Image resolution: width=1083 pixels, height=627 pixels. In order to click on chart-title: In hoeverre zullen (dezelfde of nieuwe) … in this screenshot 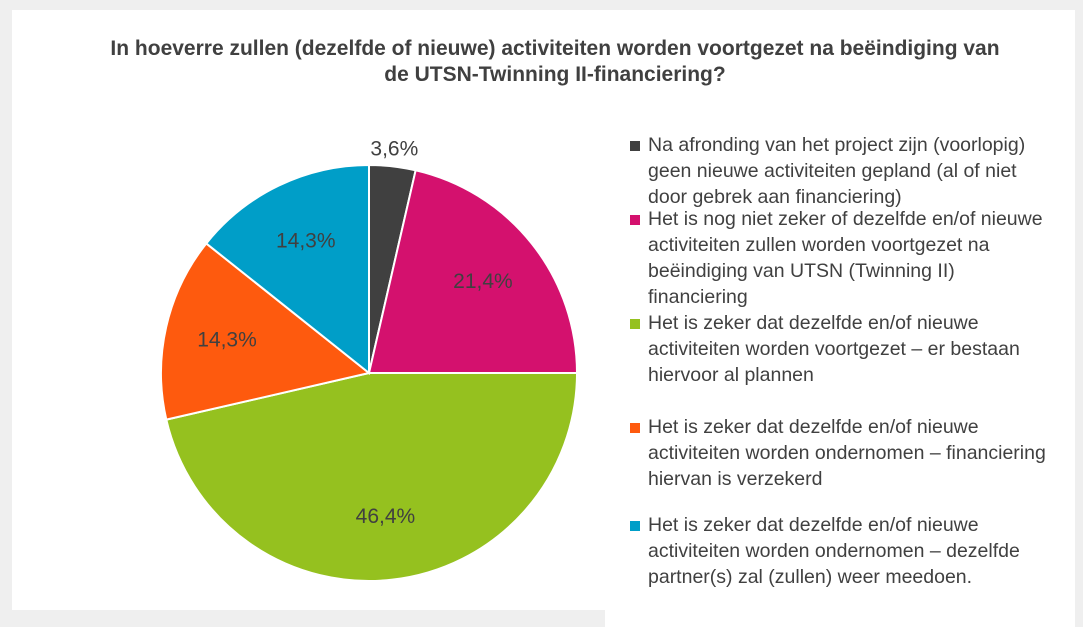, I will do `click(555, 61)`.